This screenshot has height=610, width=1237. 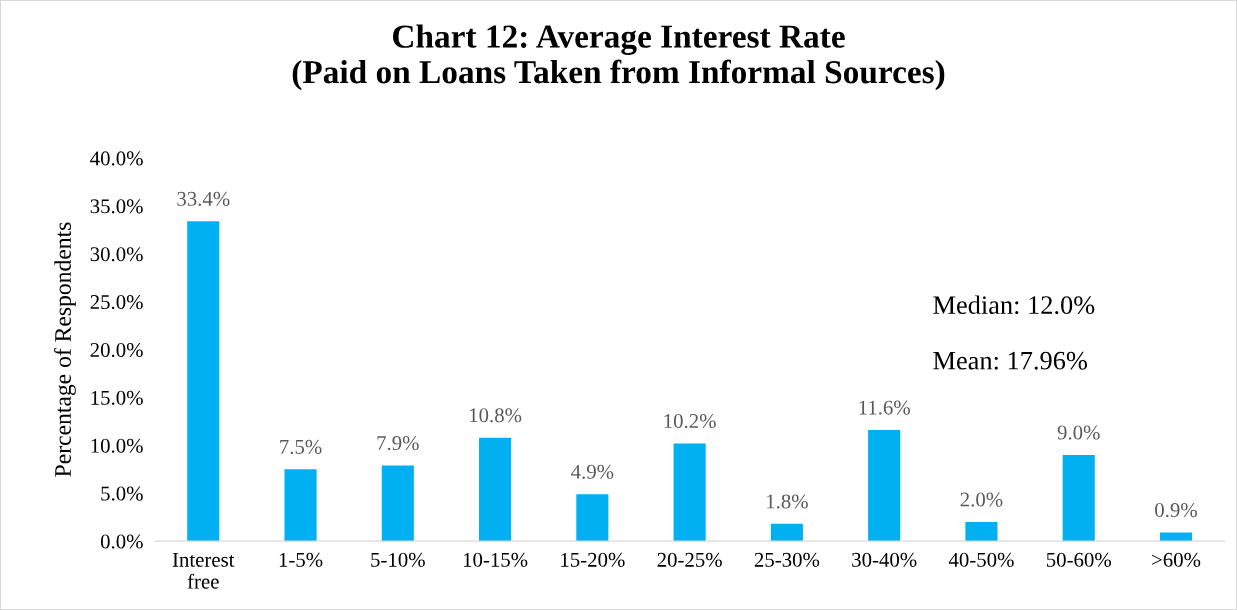 I want to click on x-tick-label: 5-10%, so click(x=398, y=559).